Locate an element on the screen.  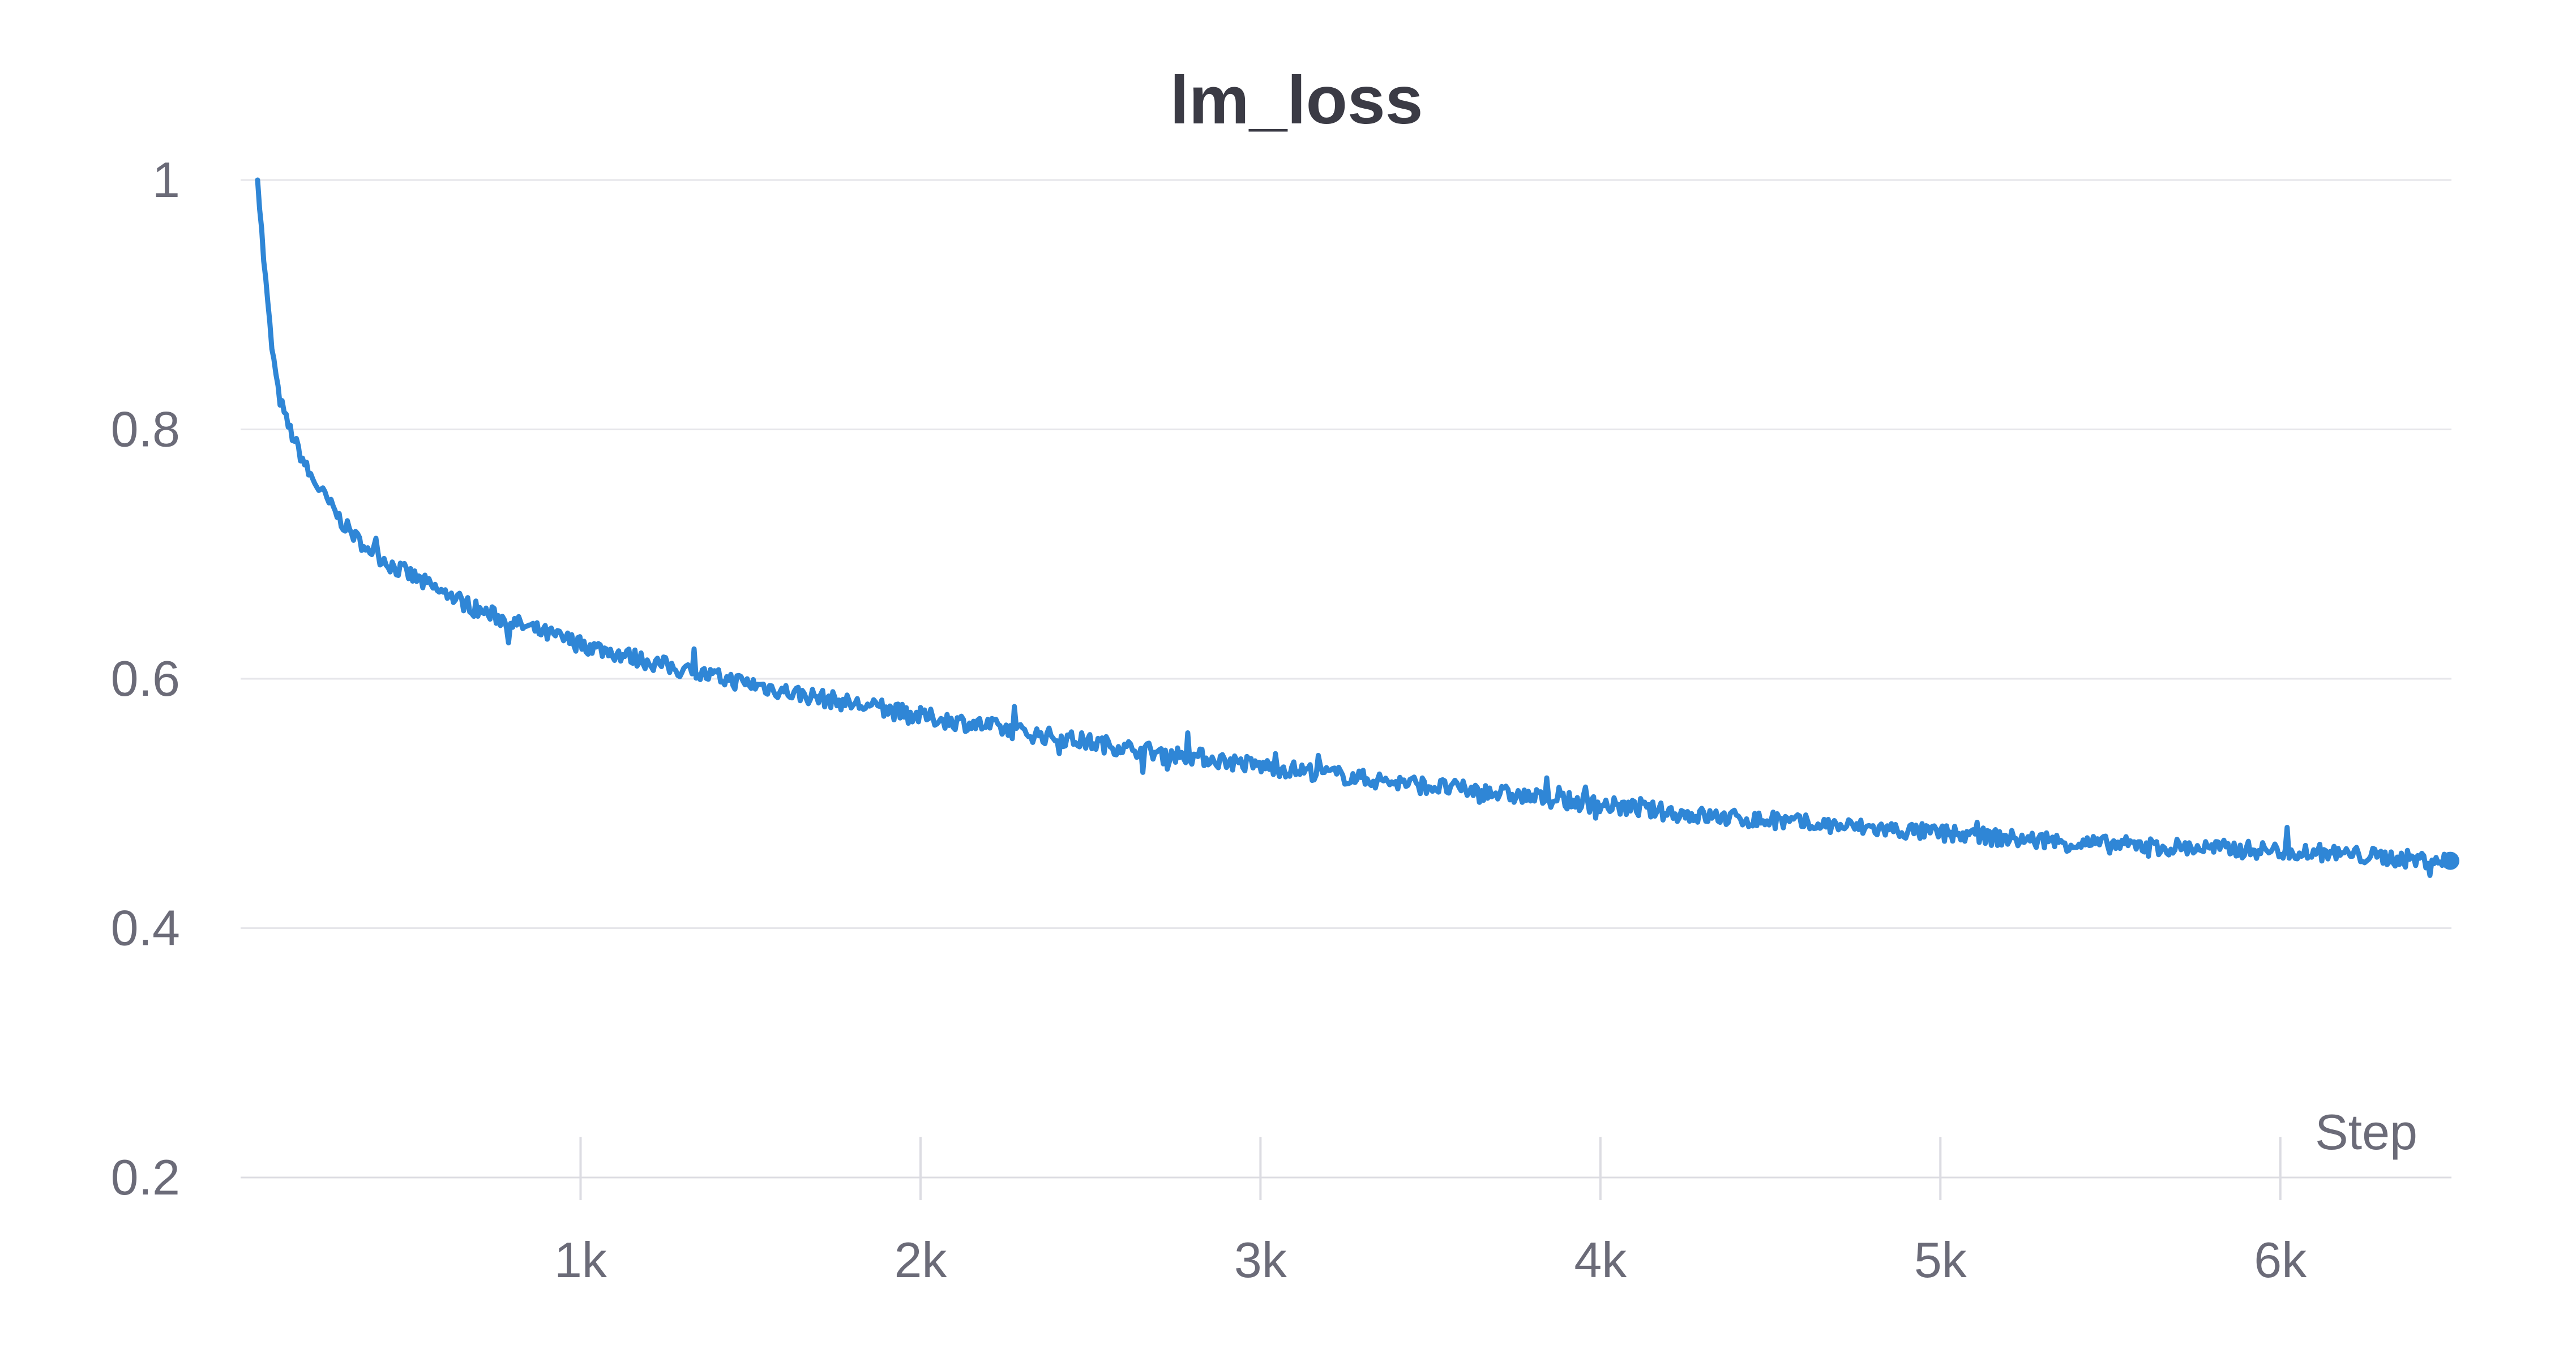
x-tick-label: 2k is located at coordinates (920, 1260).